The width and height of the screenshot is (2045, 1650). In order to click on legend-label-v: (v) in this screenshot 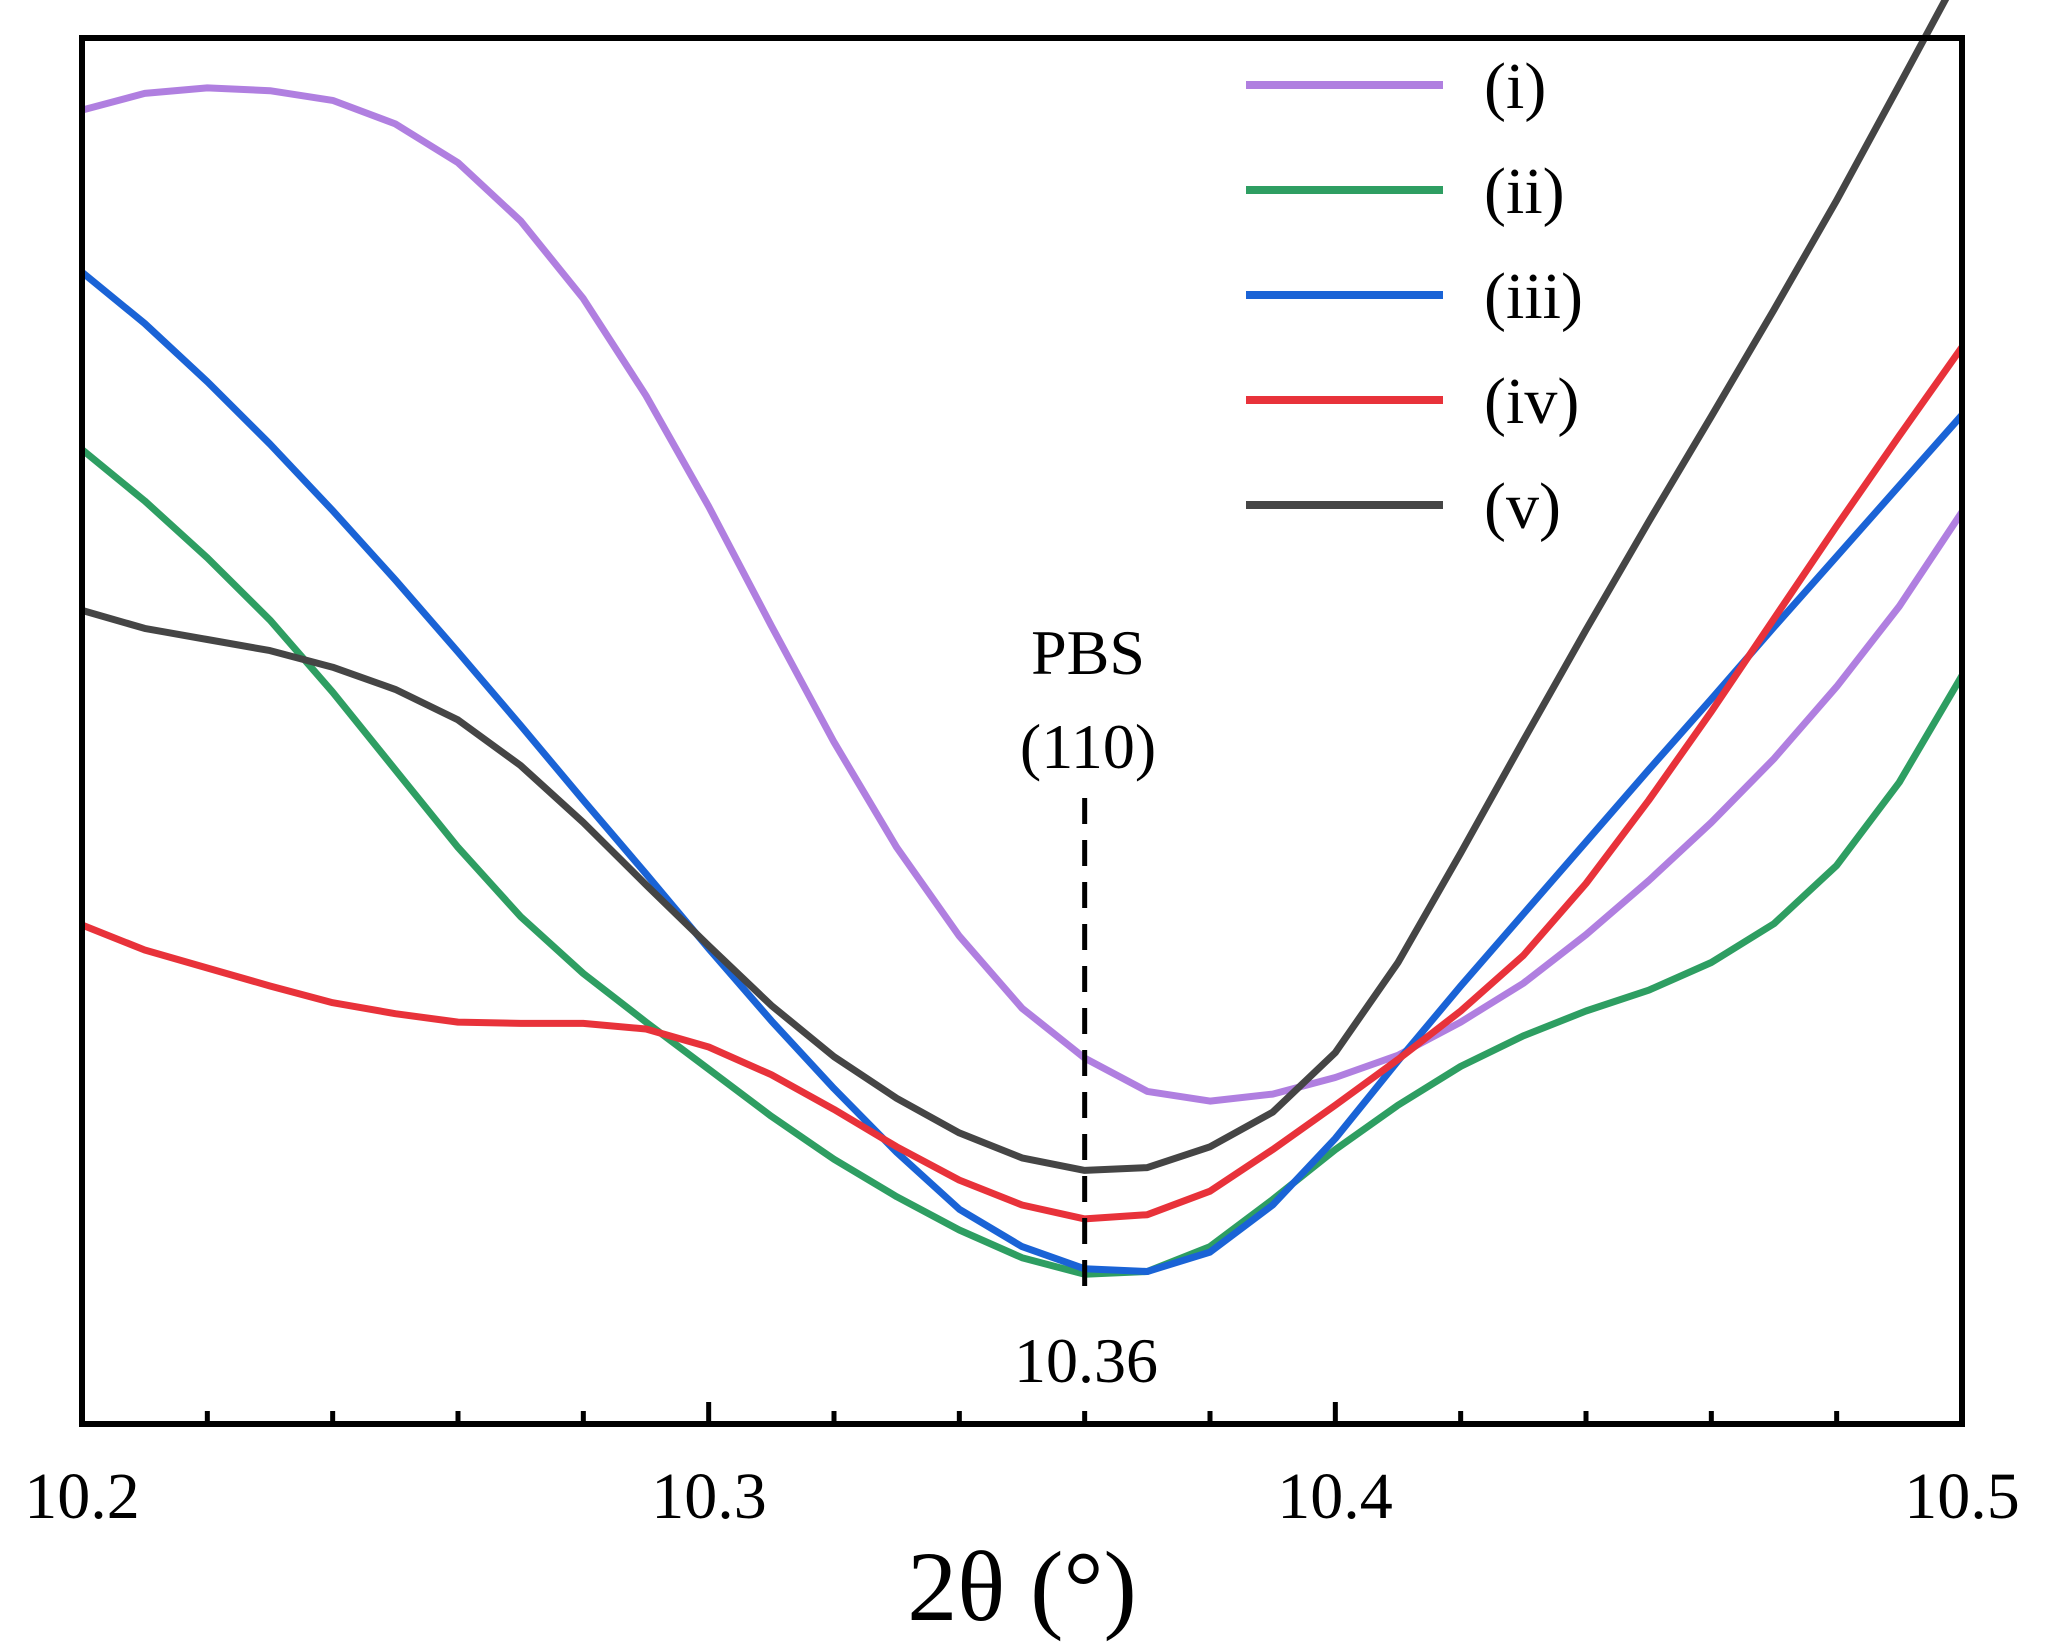, I will do `click(1522, 506)`.